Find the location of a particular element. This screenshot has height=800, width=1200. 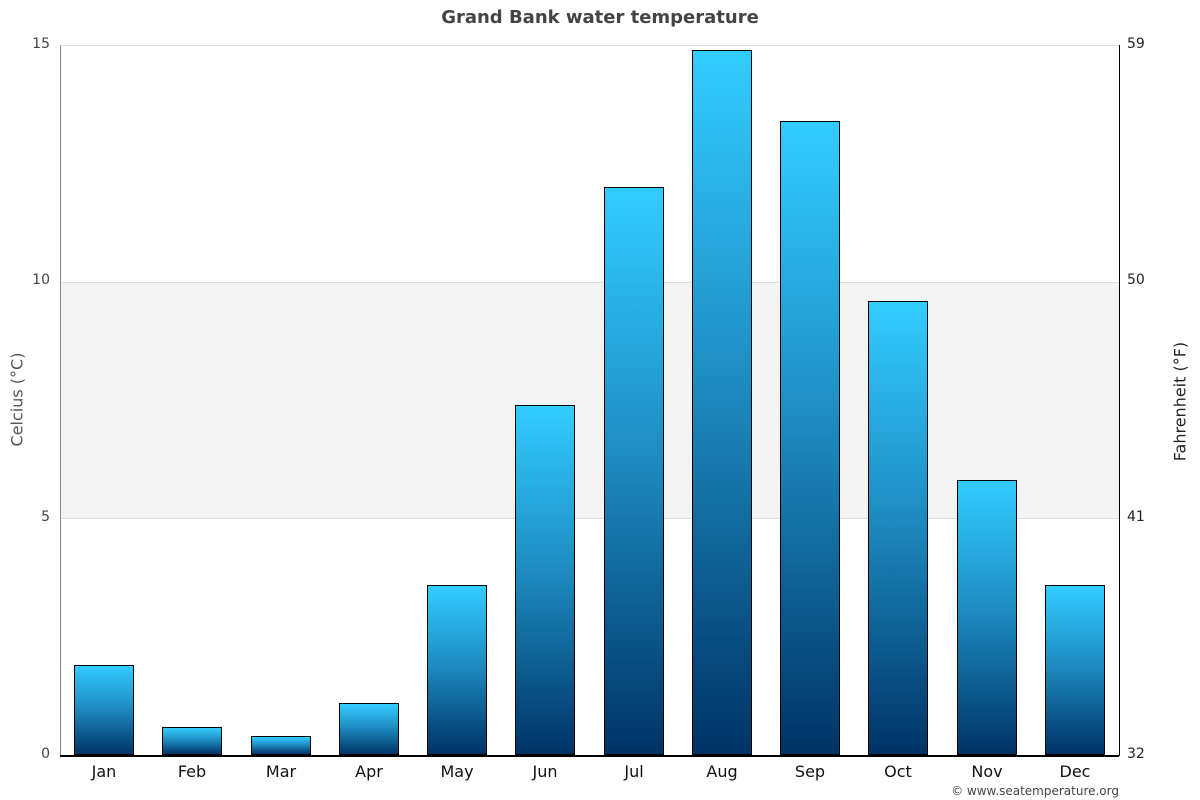

bar-nov is located at coordinates (987, 617).